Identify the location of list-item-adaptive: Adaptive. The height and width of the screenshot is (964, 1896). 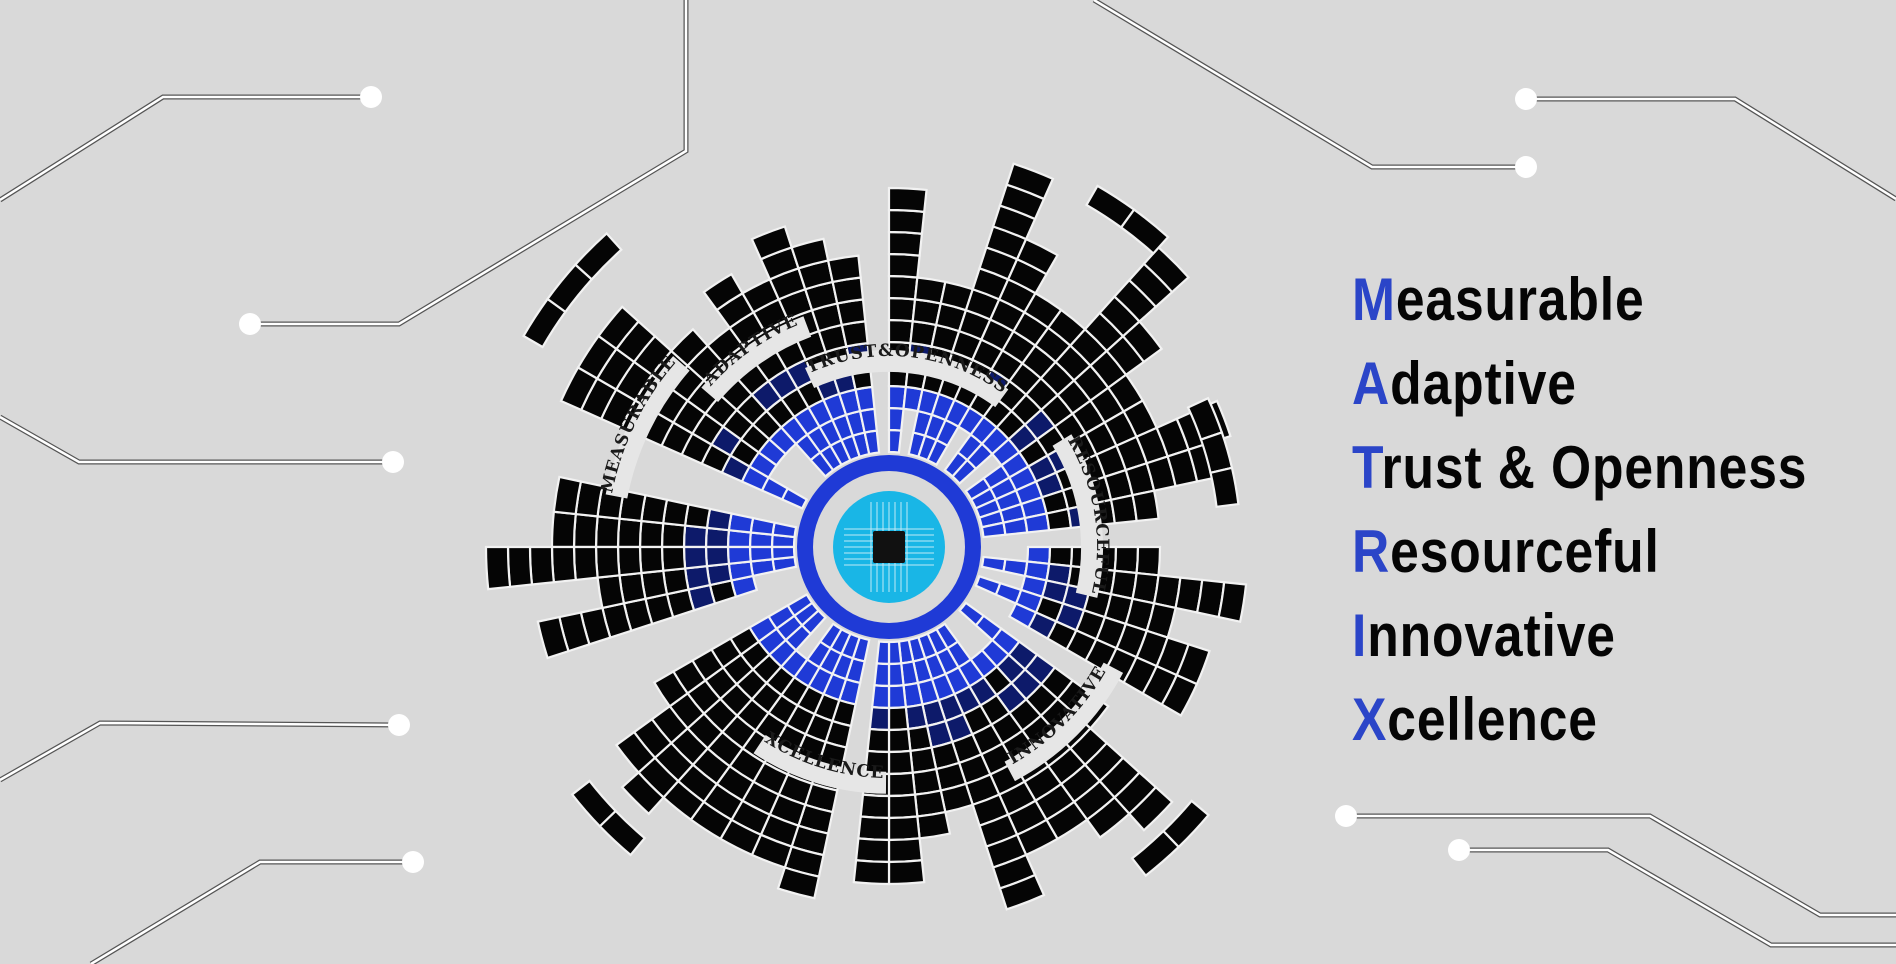
(1464, 383).